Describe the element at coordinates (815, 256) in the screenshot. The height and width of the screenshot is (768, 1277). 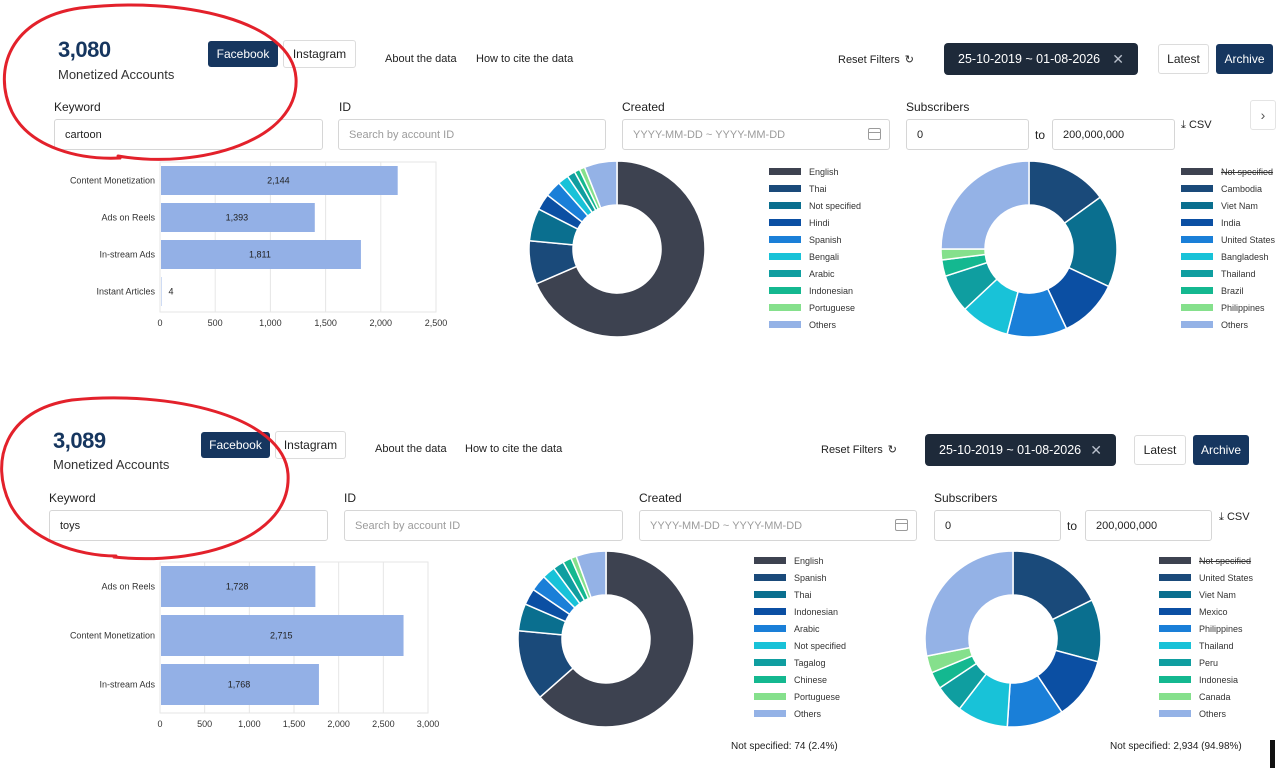
I see `legend-item: Bengali` at that location.